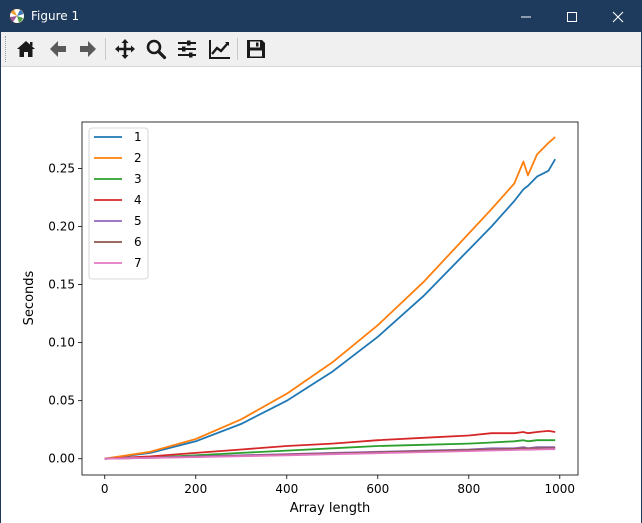  What do you see at coordinates (61, 343) in the screenshot?
I see `y-tick-label: 0.10` at bounding box center [61, 343].